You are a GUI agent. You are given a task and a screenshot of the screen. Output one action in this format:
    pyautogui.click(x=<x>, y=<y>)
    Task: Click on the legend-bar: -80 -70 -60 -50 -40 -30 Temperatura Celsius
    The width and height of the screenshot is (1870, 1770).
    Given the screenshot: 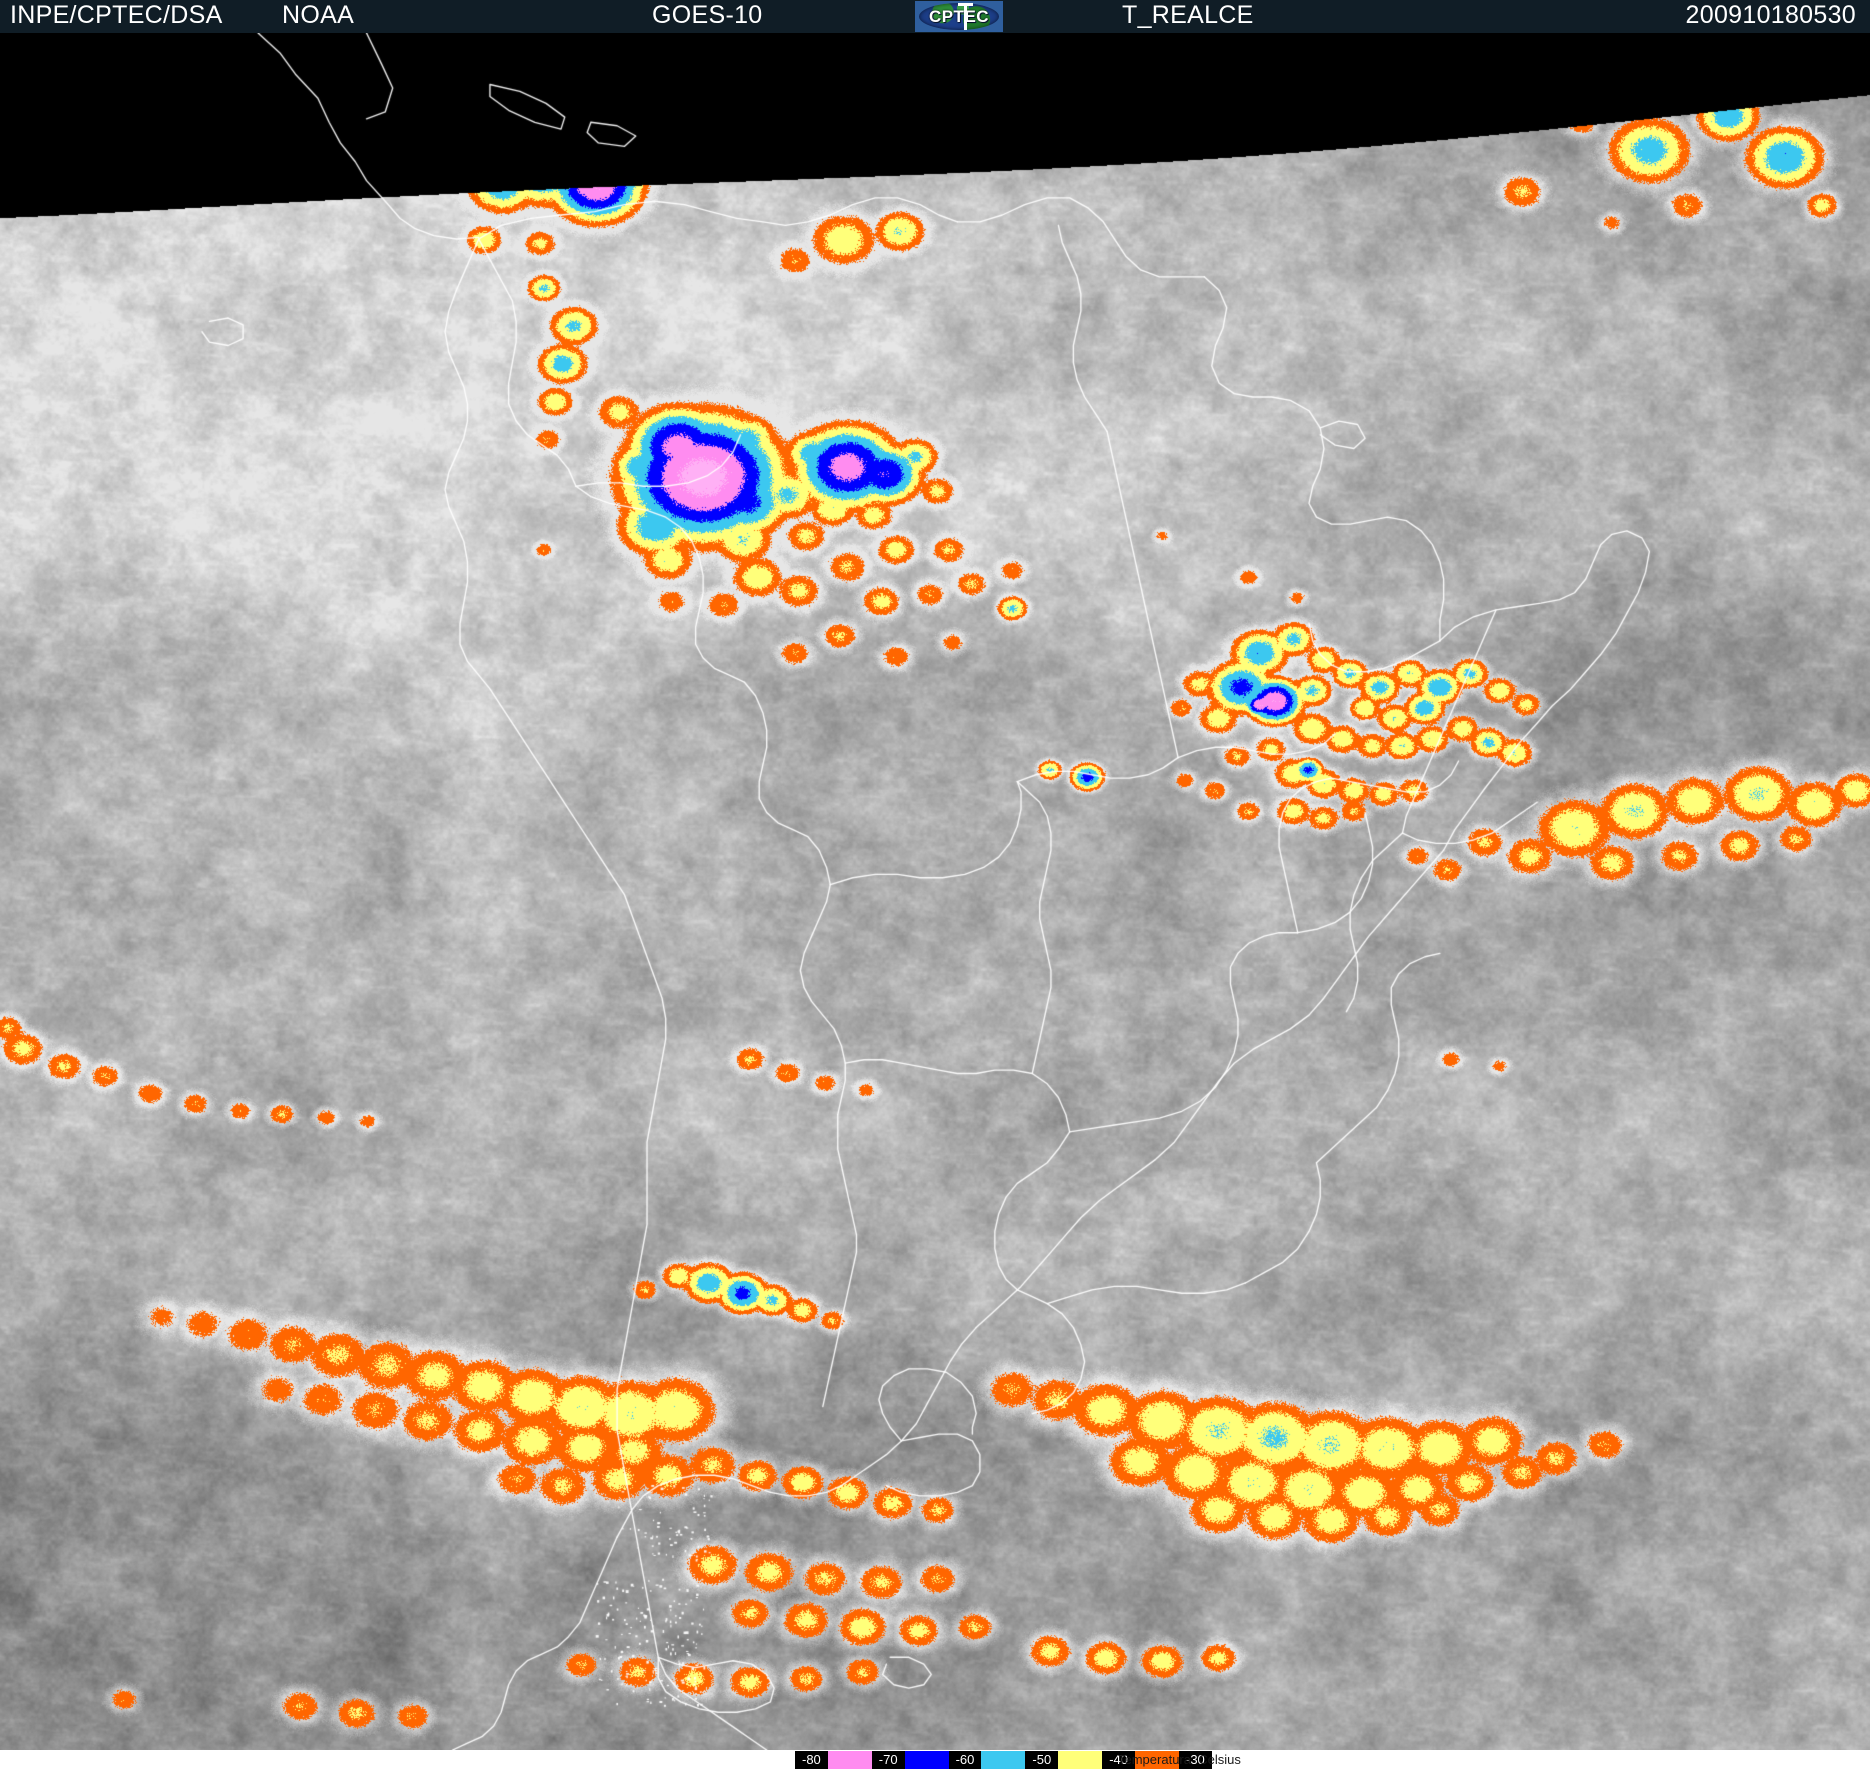 What is the action you would take?
    pyautogui.click(x=935, y=1760)
    